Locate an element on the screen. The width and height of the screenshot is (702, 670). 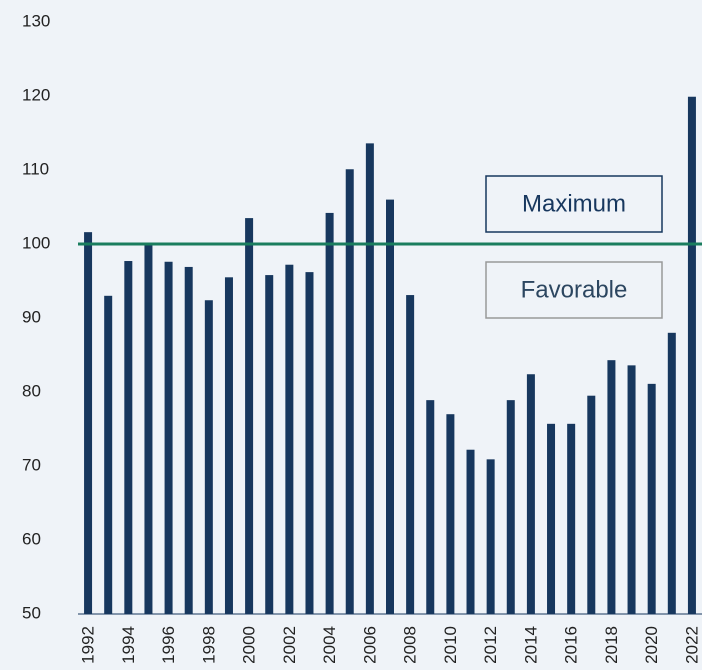
x-tick-label: 2014 is located at coordinates (530, 645).